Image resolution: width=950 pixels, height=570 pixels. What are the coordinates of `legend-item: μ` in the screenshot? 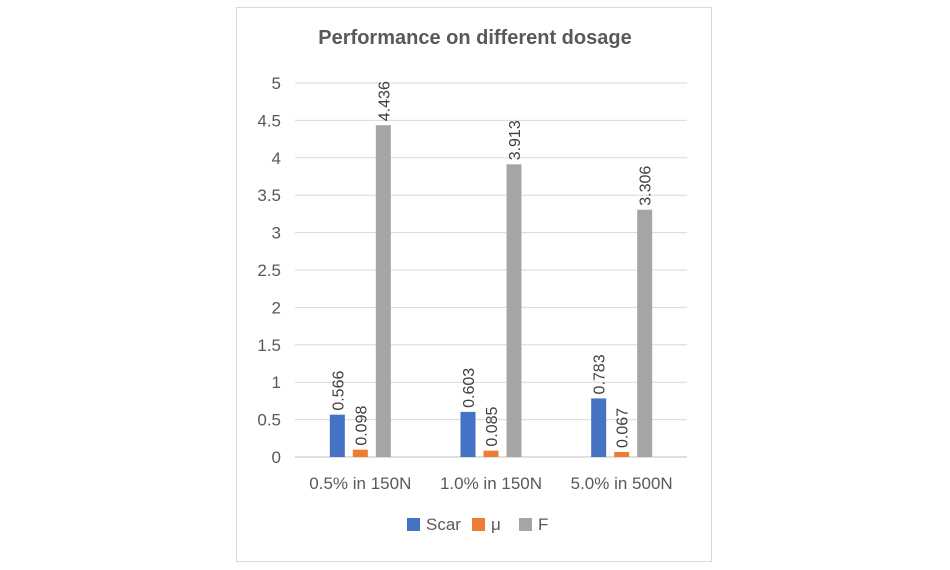 It's located at (486, 524).